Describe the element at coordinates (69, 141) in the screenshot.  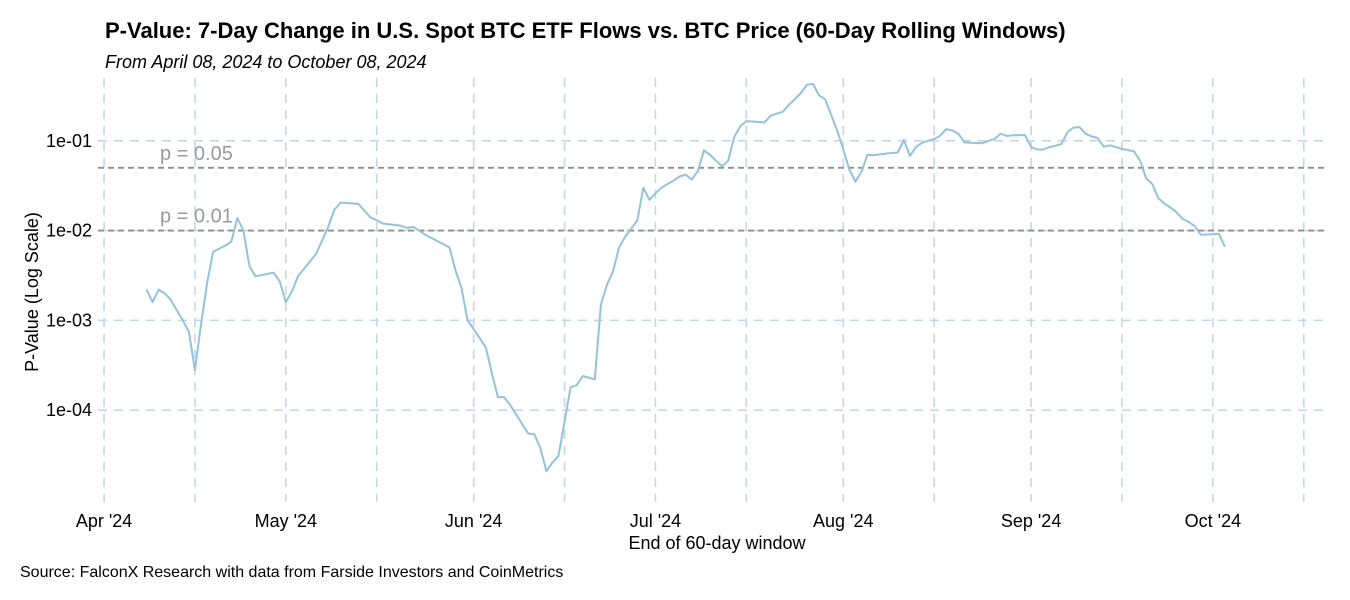
I see `y-tick-label: 1e-01` at that location.